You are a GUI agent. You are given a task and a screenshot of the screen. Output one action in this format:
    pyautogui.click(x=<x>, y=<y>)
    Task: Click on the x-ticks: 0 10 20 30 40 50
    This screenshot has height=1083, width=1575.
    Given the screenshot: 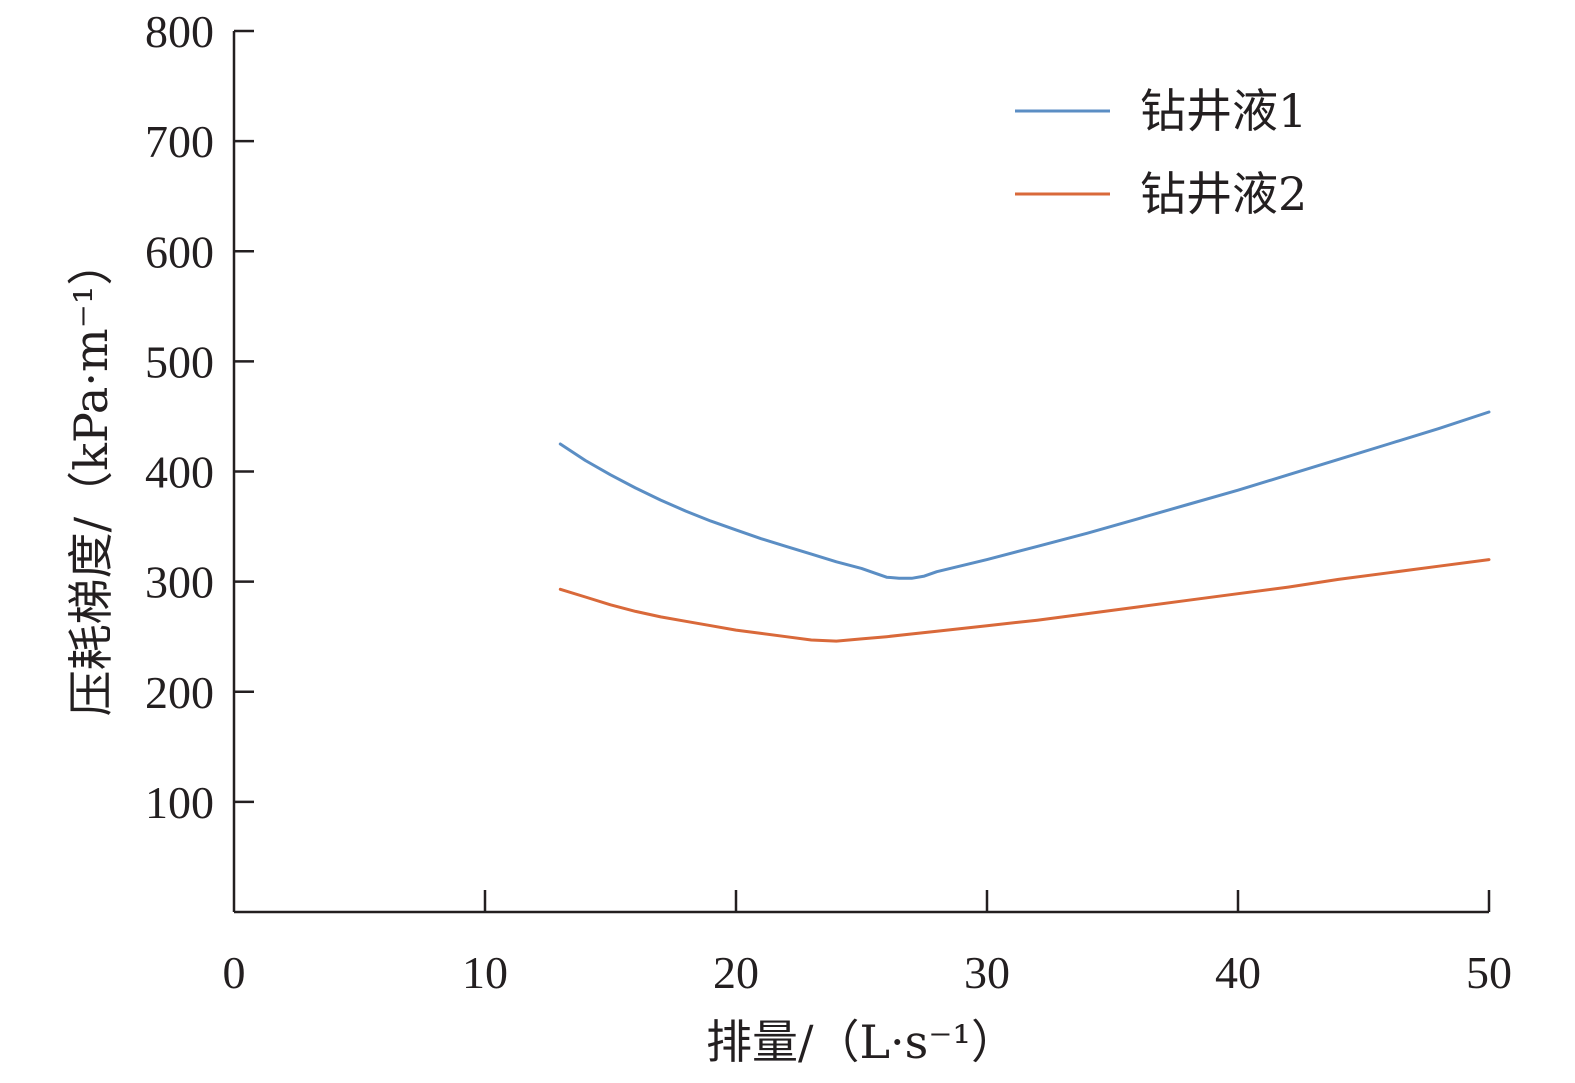 What is the action you would take?
    pyautogui.click(x=867, y=944)
    